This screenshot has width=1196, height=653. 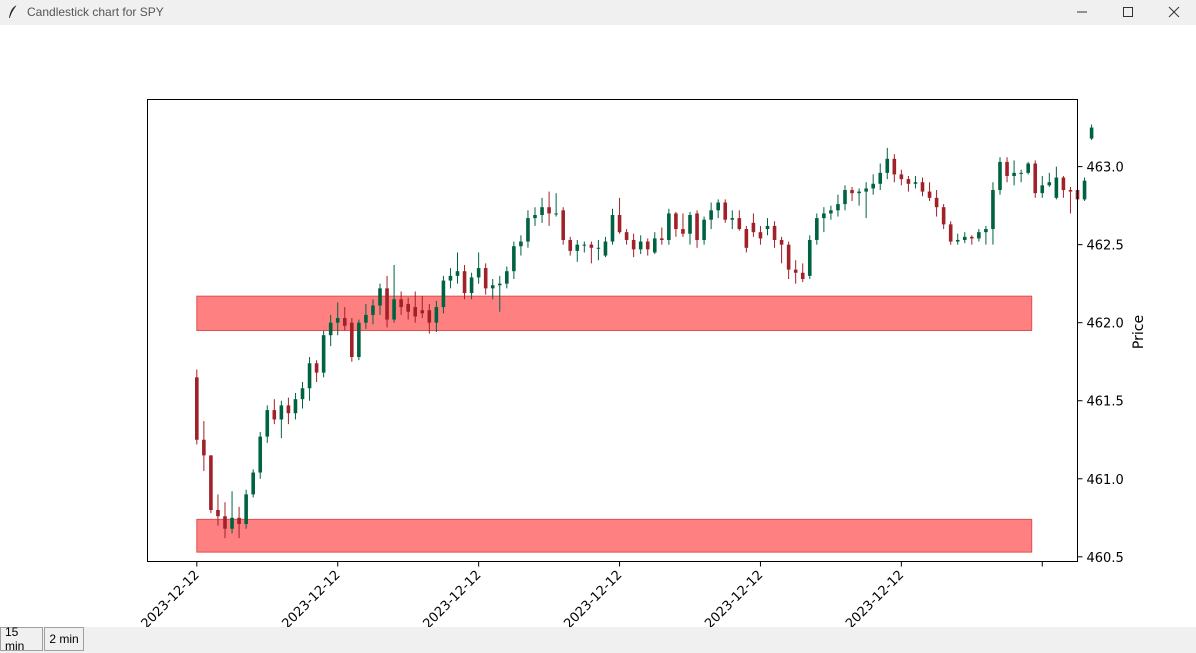 What do you see at coordinates (598, 12) in the screenshot?
I see `title-bar: Candlestick chart for SPY` at bounding box center [598, 12].